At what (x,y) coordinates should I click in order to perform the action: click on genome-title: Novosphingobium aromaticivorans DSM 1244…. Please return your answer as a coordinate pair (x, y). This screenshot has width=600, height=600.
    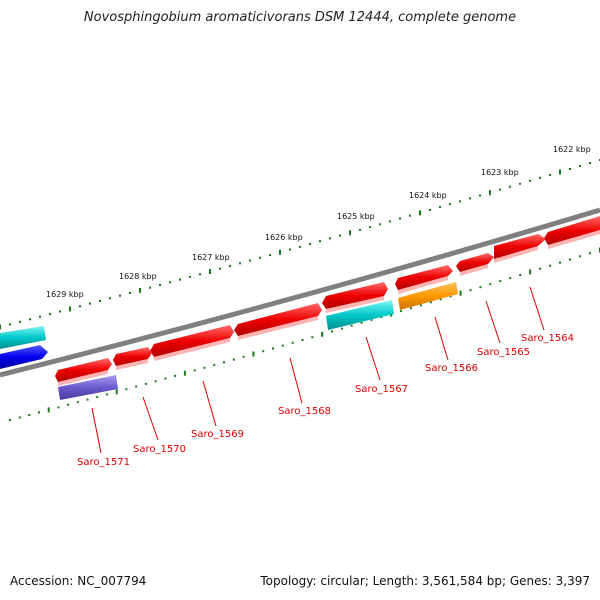
    Looking at the image, I should click on (300, 17).